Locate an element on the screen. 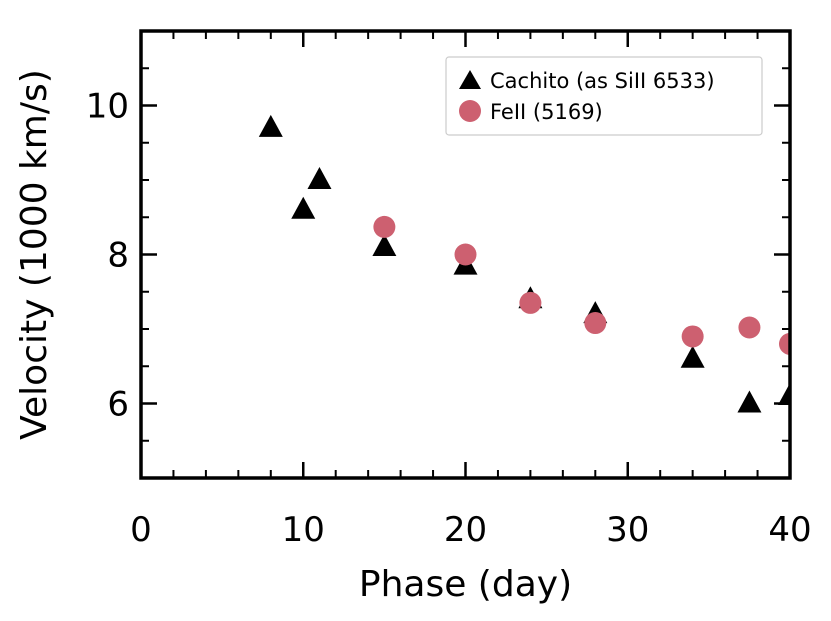 The image size is (831, 621). x-tick-label: 20 is located at coordinates (465, 530).